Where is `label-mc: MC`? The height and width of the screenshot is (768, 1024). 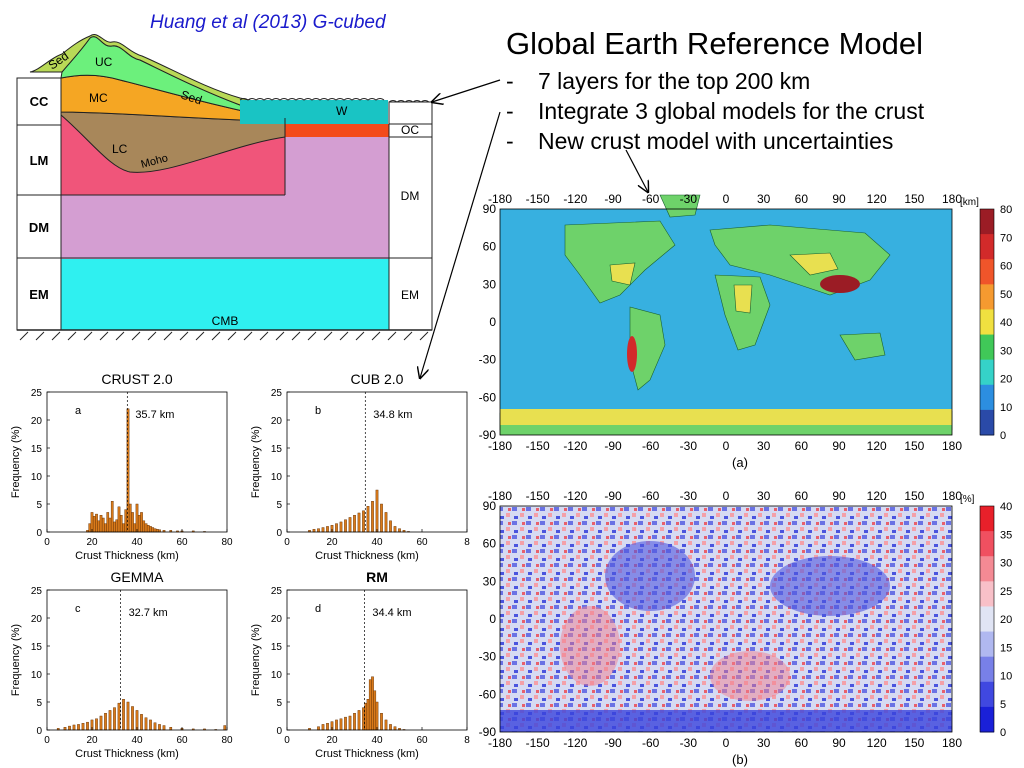
label-mc: MC is located at coordinates (98, 98).